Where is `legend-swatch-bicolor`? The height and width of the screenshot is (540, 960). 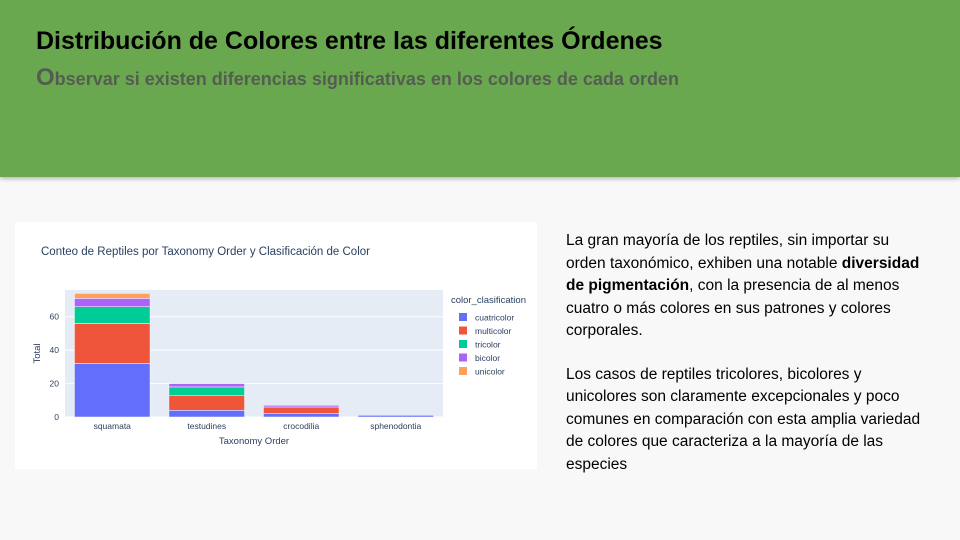 legend-swatch-bicolor is located at coordinates (463, 357).